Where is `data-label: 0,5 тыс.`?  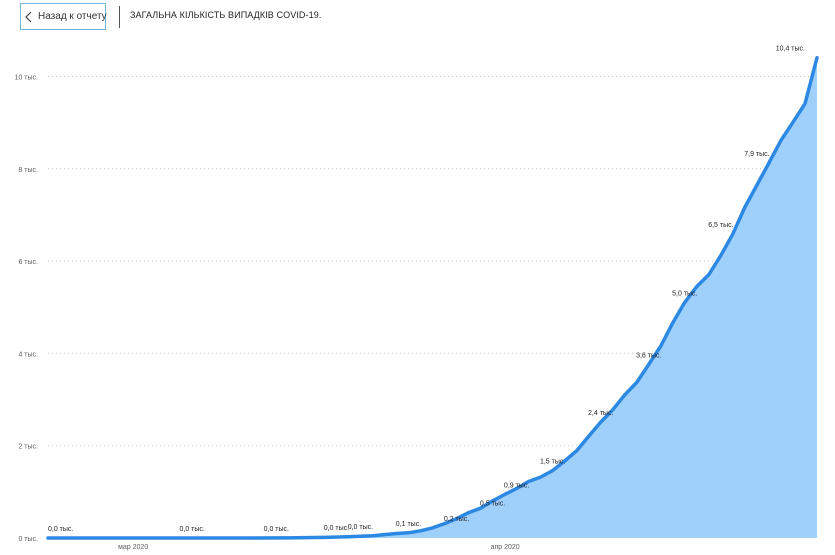 data-label: 0,5 тыс. is located at coordinates (492, 504).